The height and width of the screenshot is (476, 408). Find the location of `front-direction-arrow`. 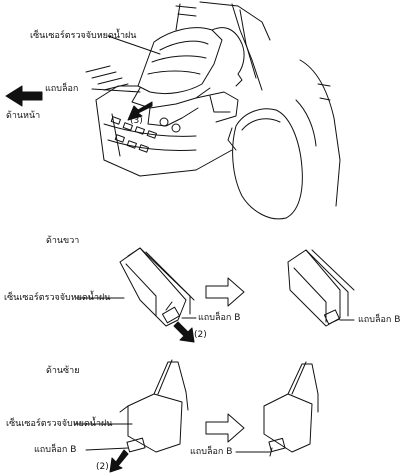

front-direction-arrow is located at coordinates (24, 96).